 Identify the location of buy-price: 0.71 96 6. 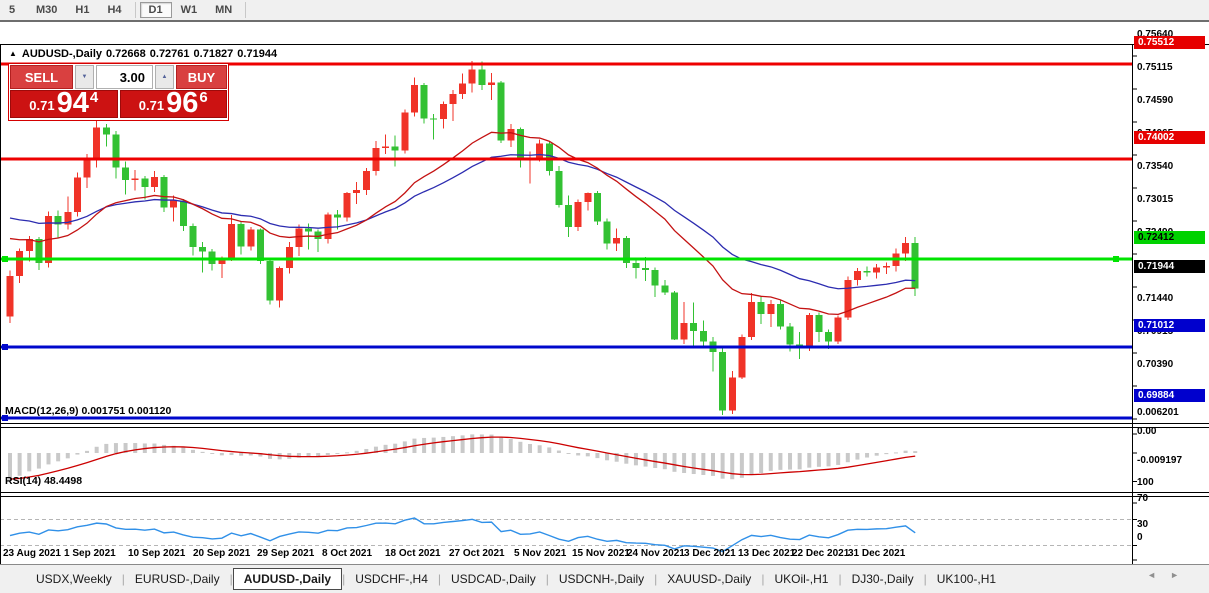
(173, 103).